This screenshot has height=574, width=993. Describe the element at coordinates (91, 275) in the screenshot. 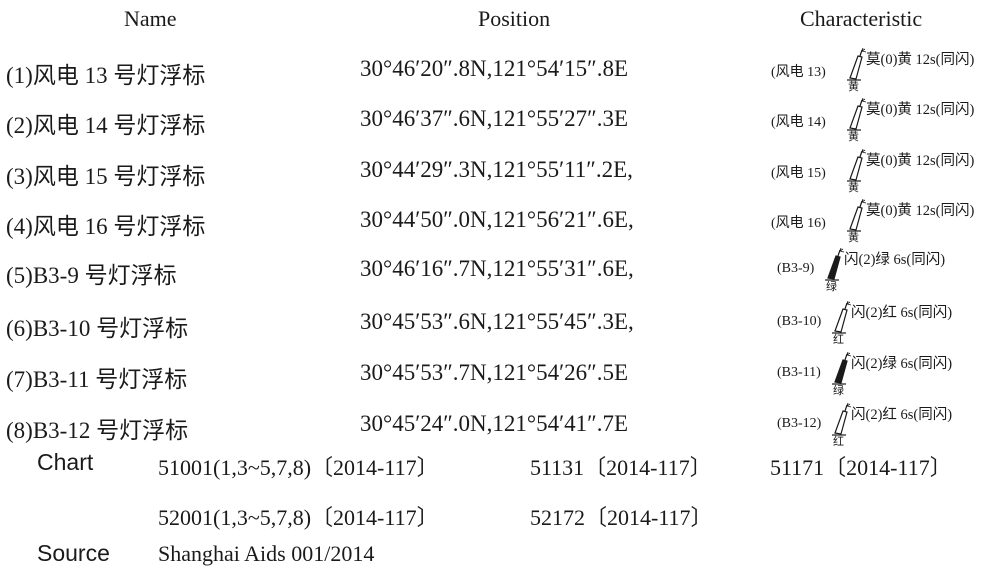

I see `buoy-name: (5)B3-9 号灯浮标` at that location.